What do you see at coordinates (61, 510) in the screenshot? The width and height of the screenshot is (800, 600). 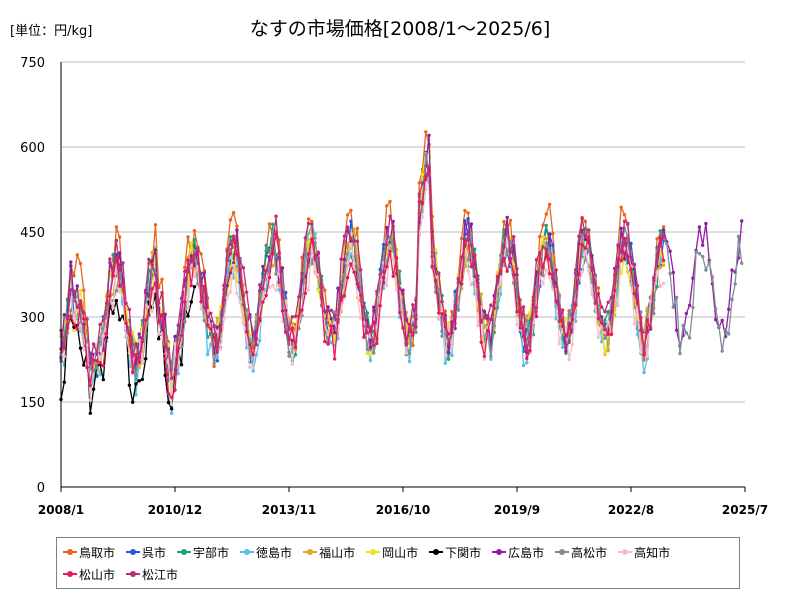 I see `x-tick-label: 2008/1` at bounding box center [61, 510].